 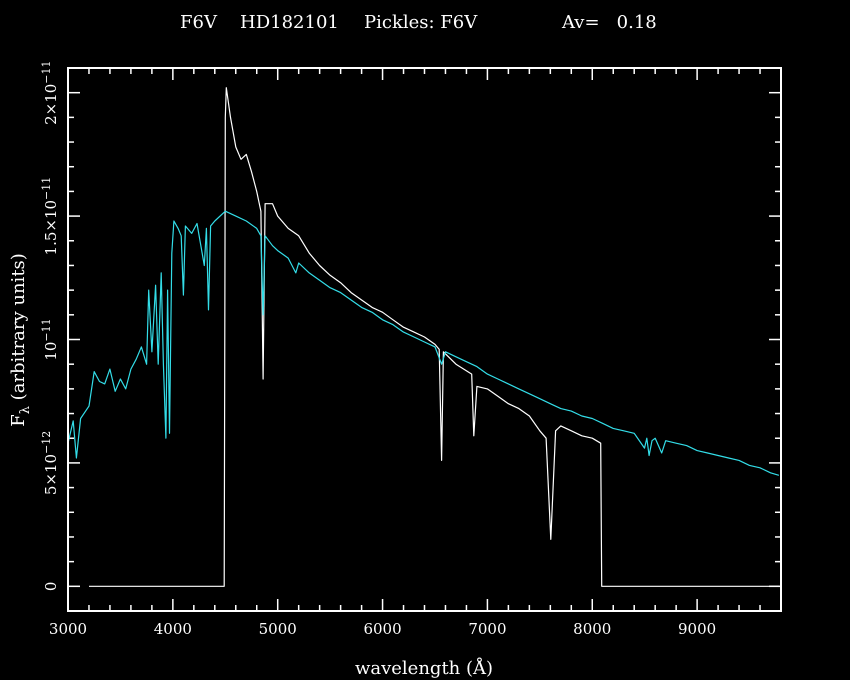 I want to click on y-axis-label-sub: λ, so click(x=25, y=410).